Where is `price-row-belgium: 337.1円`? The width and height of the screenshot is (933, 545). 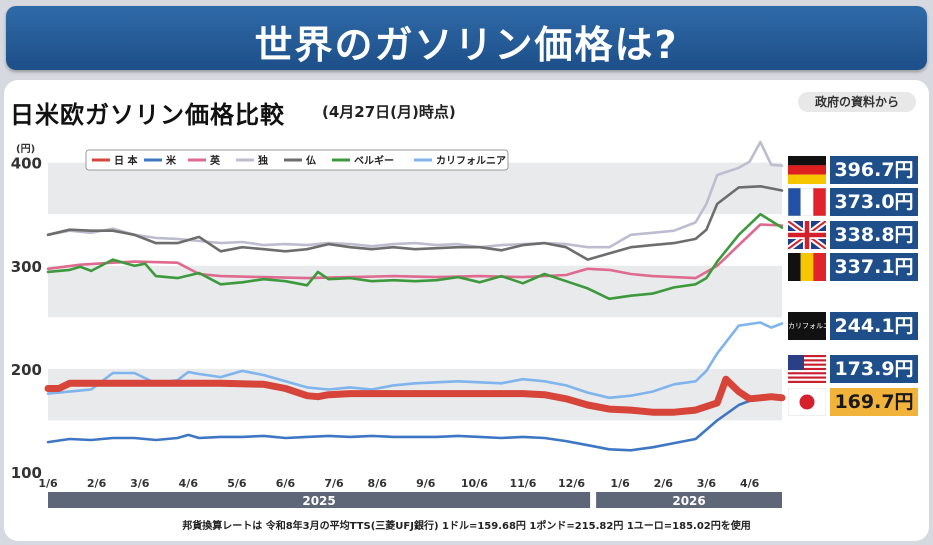 price-row-belgium: 337.1円 is located at coordinates (853, 267).